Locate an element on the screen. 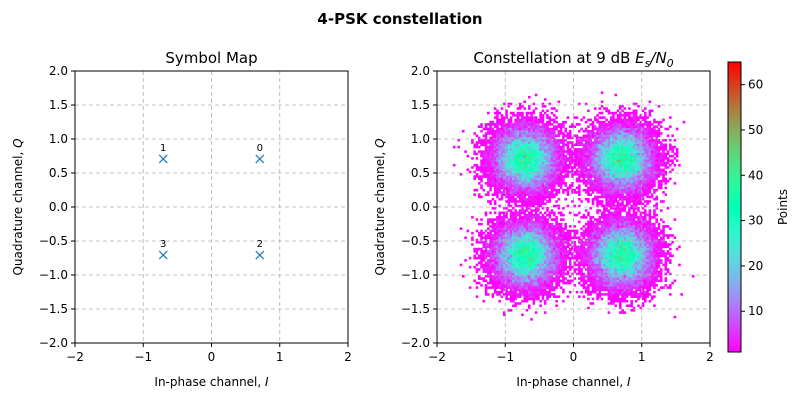  y-tick-label: 0.5 is located at coordinates (58, 173).